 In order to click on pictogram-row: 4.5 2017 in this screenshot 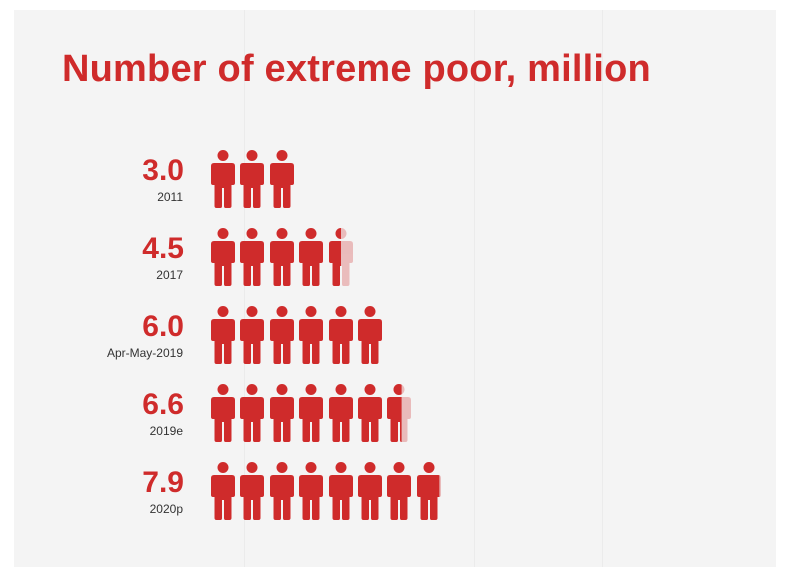, I will do `click(395, 263)`.